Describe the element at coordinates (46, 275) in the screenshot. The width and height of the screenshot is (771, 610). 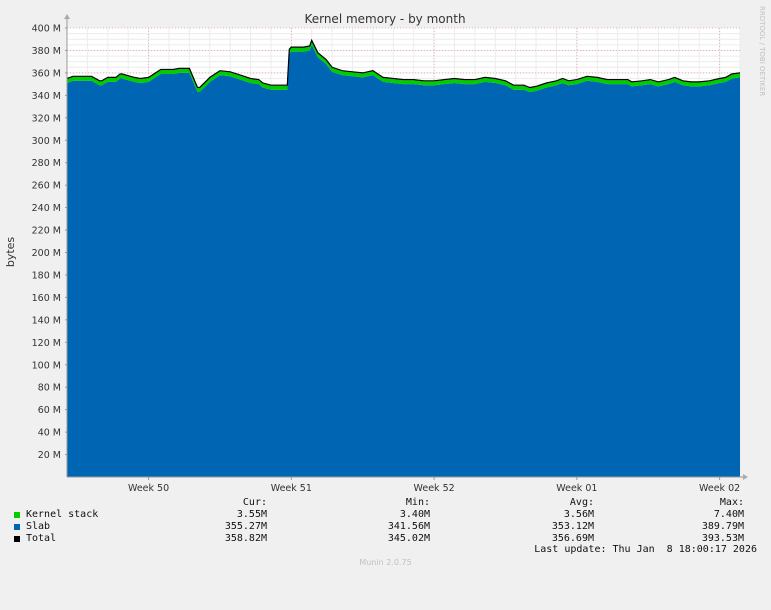
I see `y-tick-label: 180 M` at that location.